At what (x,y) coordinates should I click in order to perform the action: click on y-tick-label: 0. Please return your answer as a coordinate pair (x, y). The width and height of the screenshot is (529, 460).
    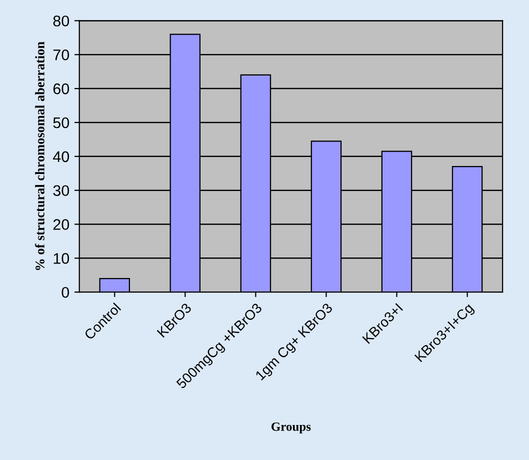
    Looking at the image, I should click on (66, 292).